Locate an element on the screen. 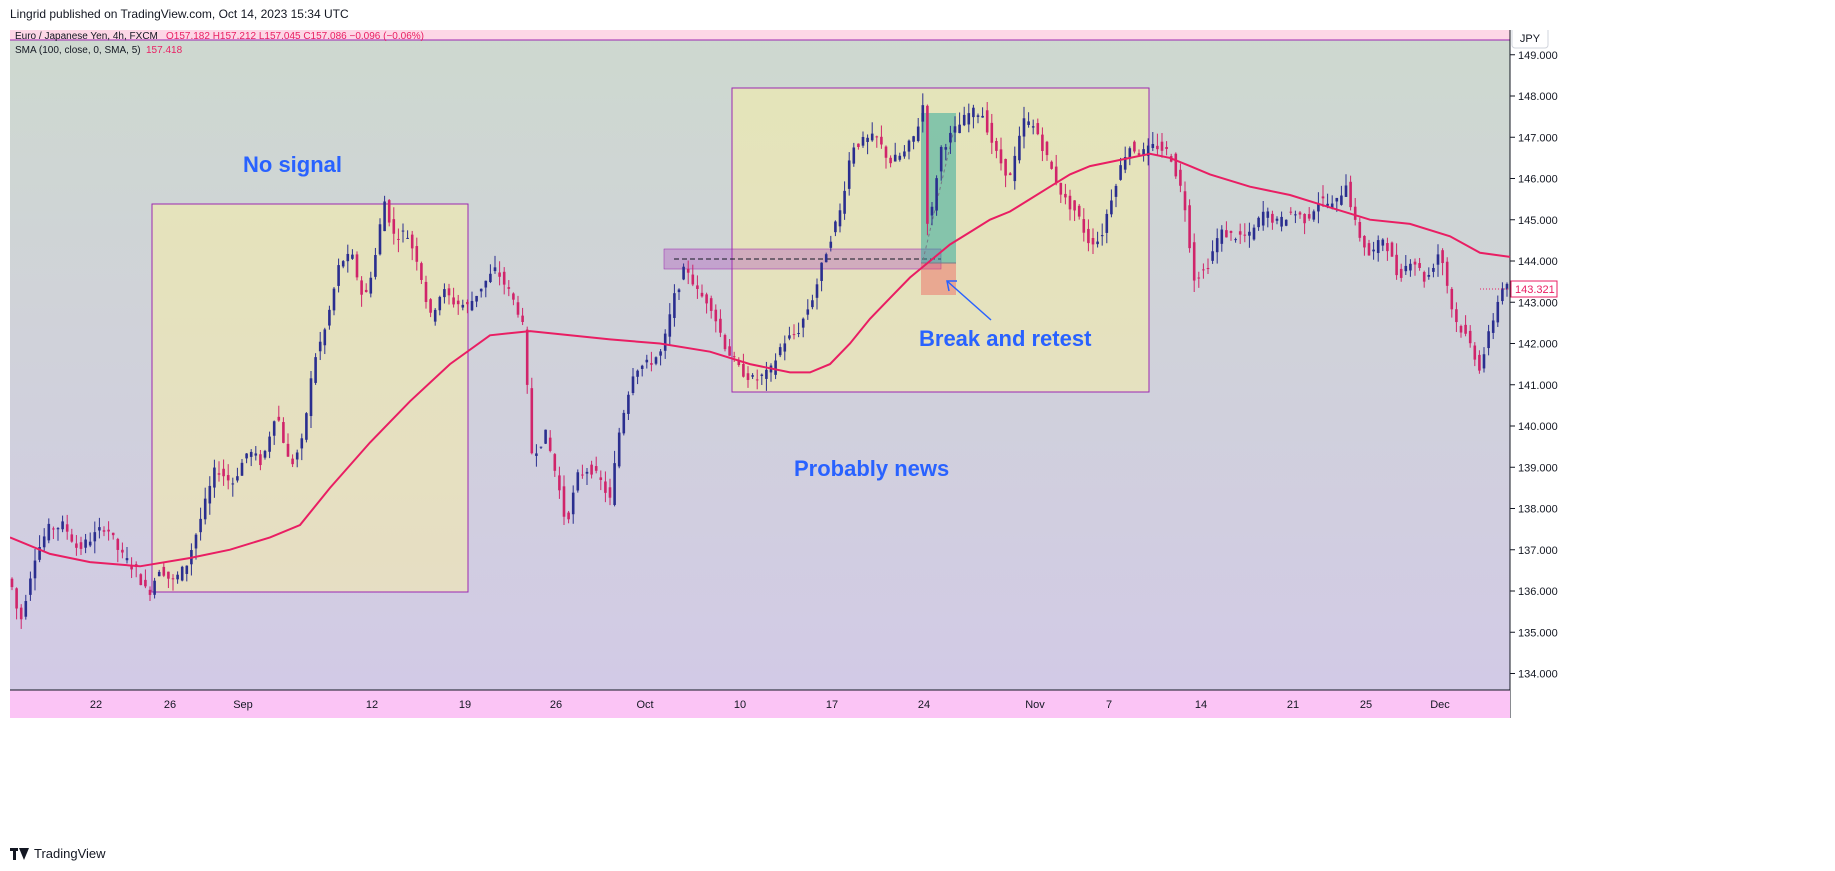 Image resolution: width=1835 pixels, height=871 pixels. time-axis is located at coordinates (760, 704).